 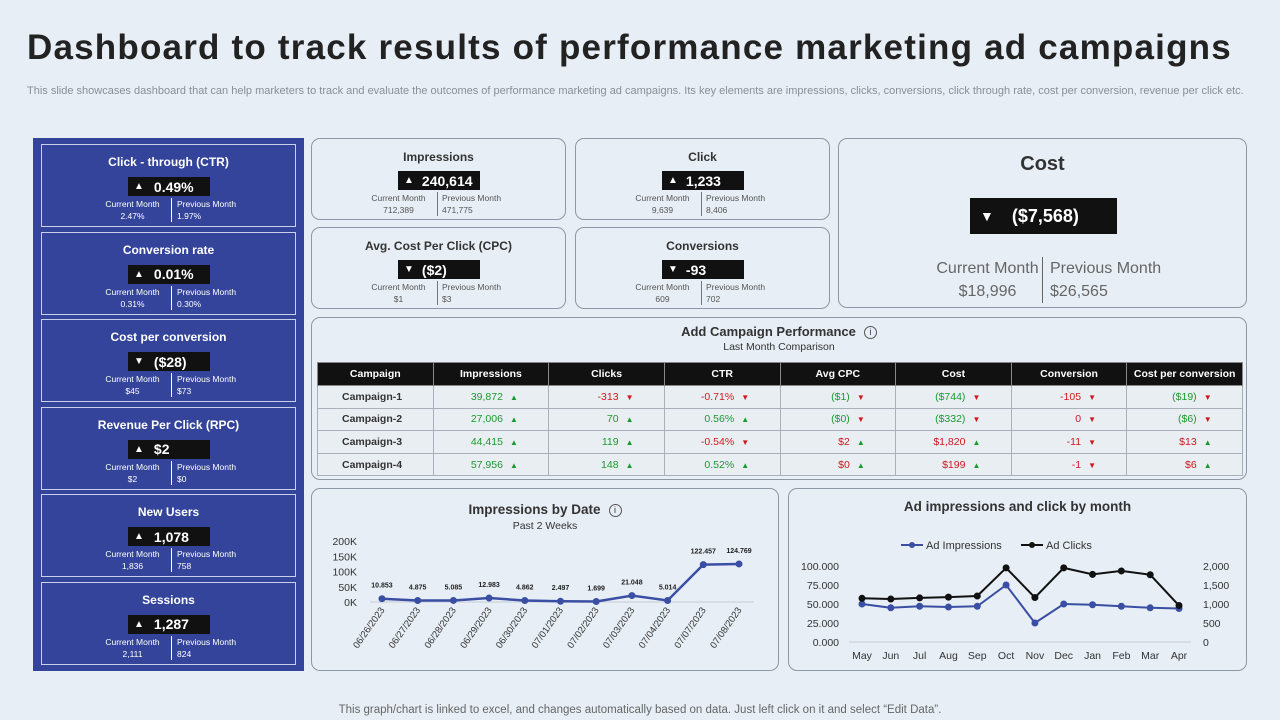 What do you see at coordinates (1020, 586) in the screenshot?
I see `series-line` at bounding box center [1020, 586].